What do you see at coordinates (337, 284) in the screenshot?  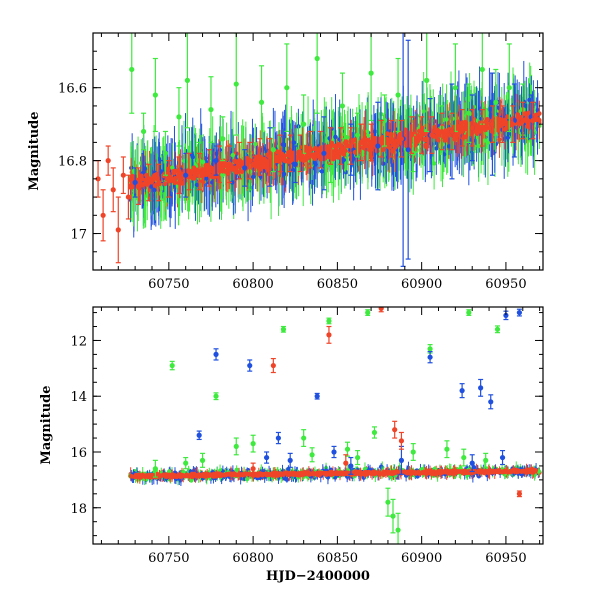 I see `top-x-tick-label: 60850` at bounding box center [337, 284].